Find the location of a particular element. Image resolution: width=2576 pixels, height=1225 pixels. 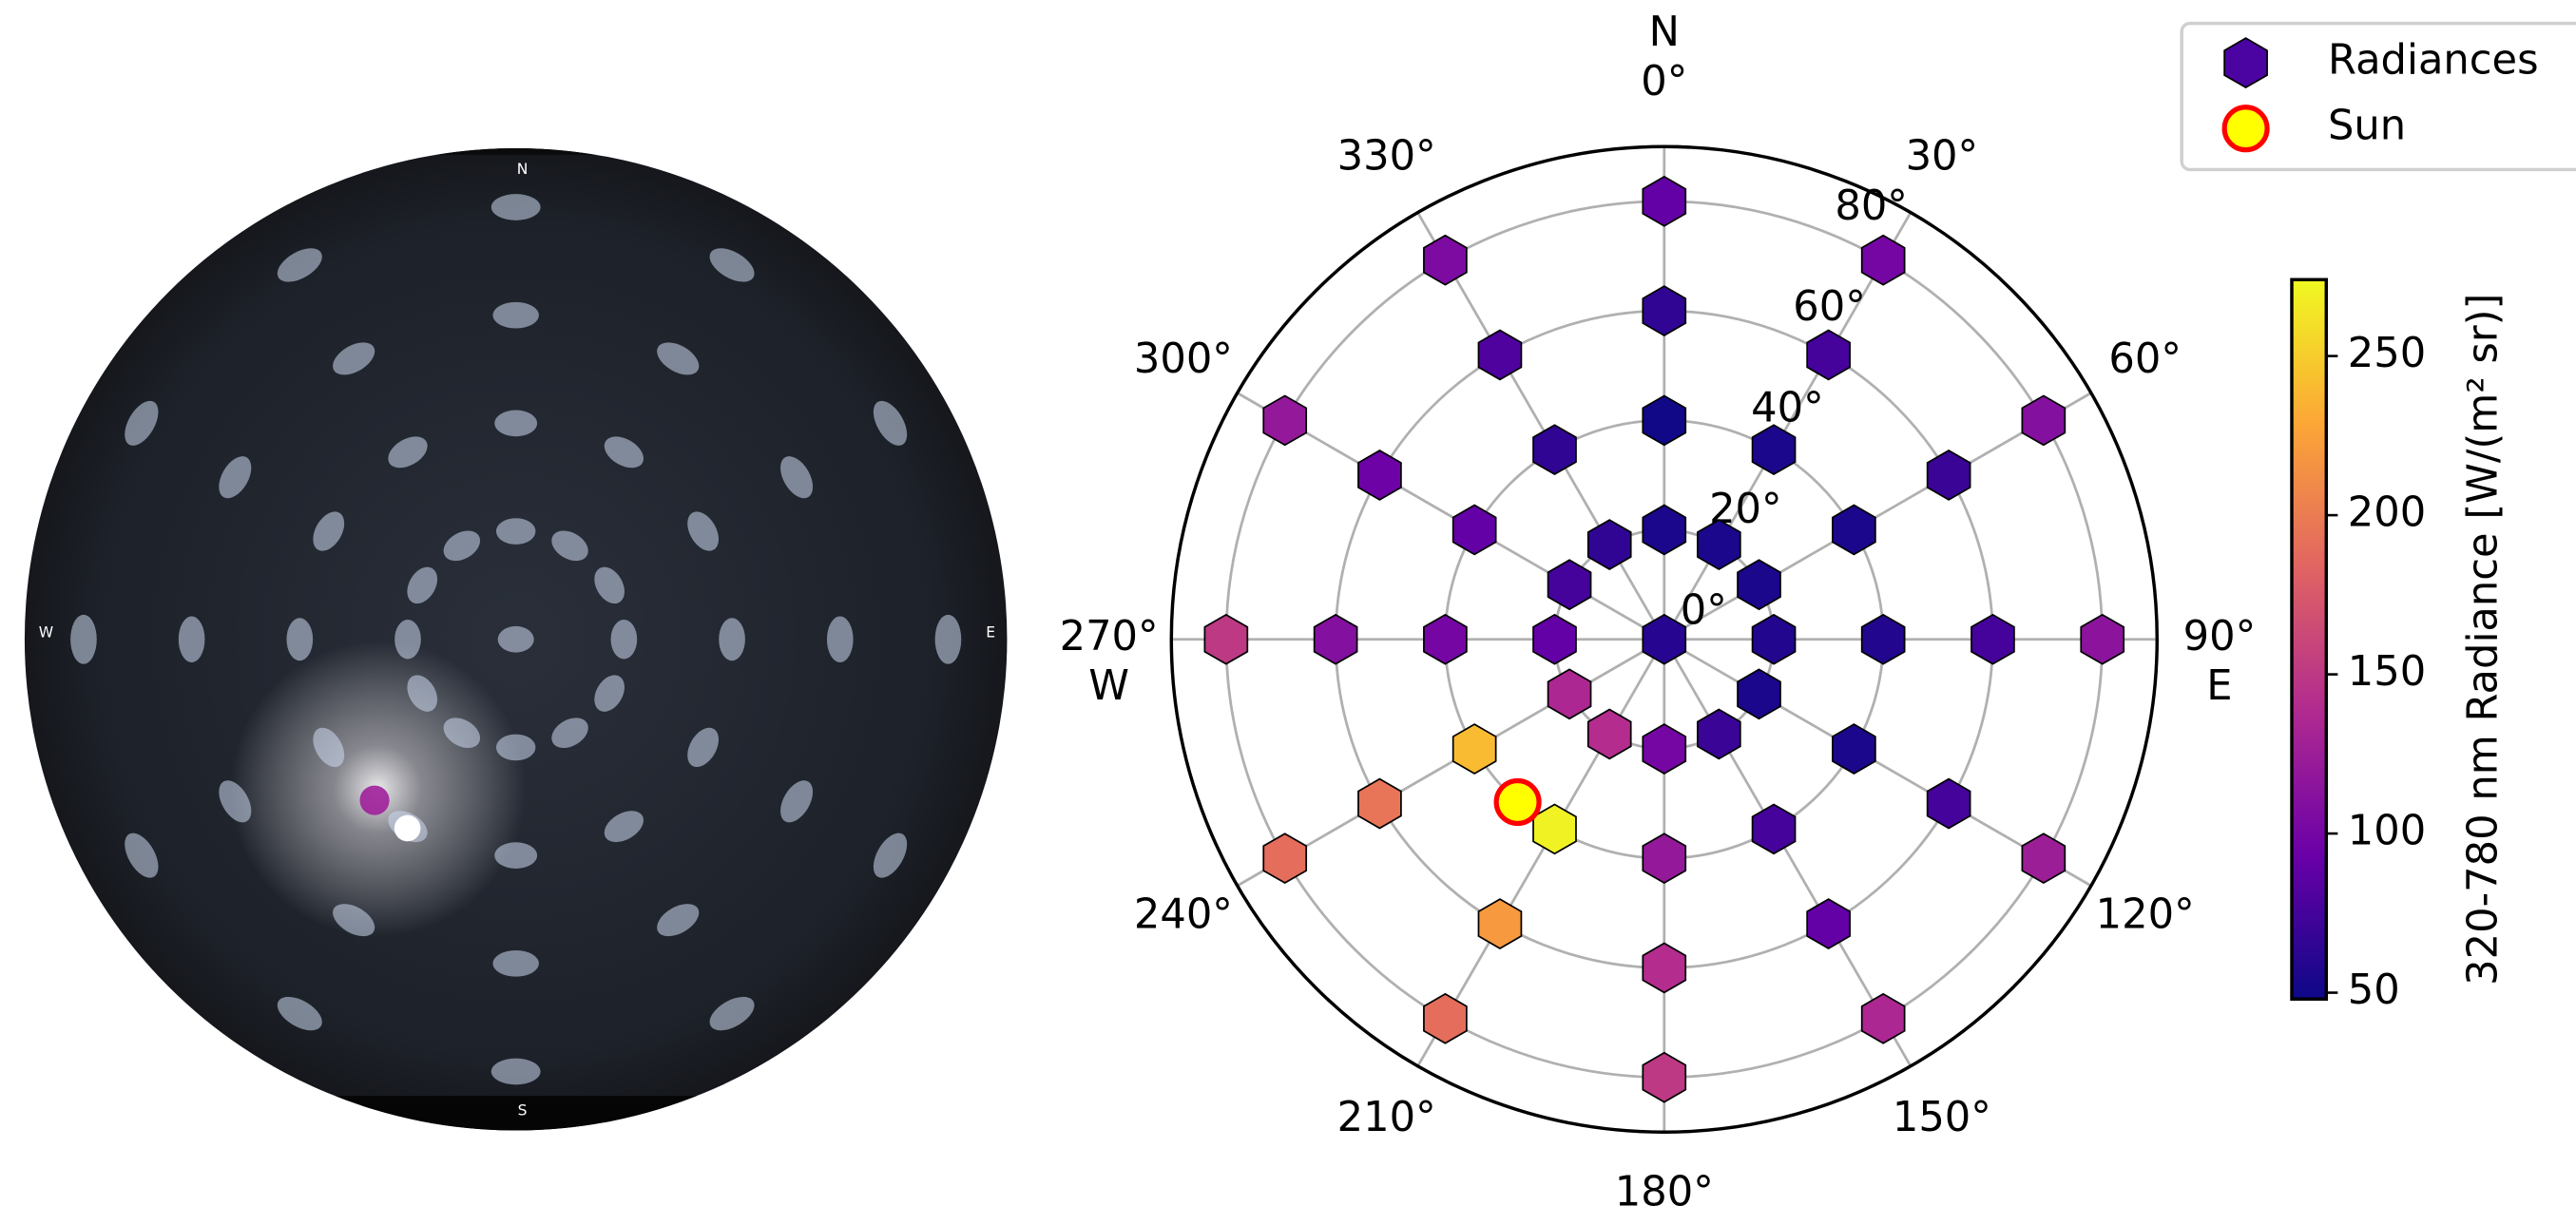

theta-tick-label: 210° is located at coordinates (1387, 1117).